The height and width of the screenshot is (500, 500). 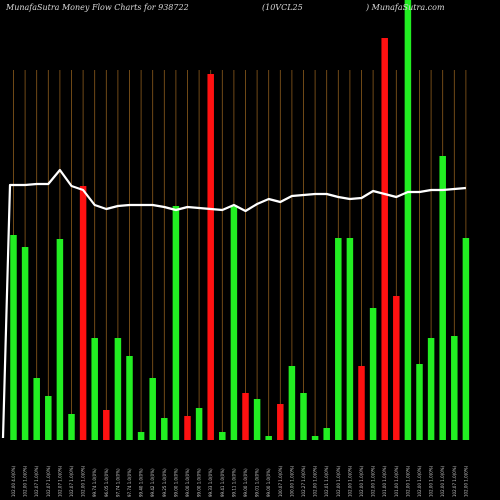 What do you see at coordinates (233, 482) in the screenshot?
I see `x-tick-label: 99.11 1.0(0%)` at bounding box center [233, 482].